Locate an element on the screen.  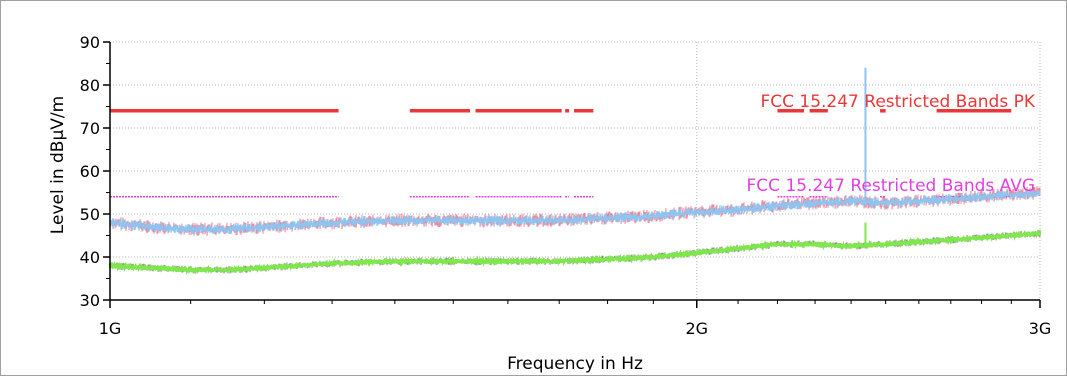
y-tick-label: 70 is located at coordinates (90, 128).